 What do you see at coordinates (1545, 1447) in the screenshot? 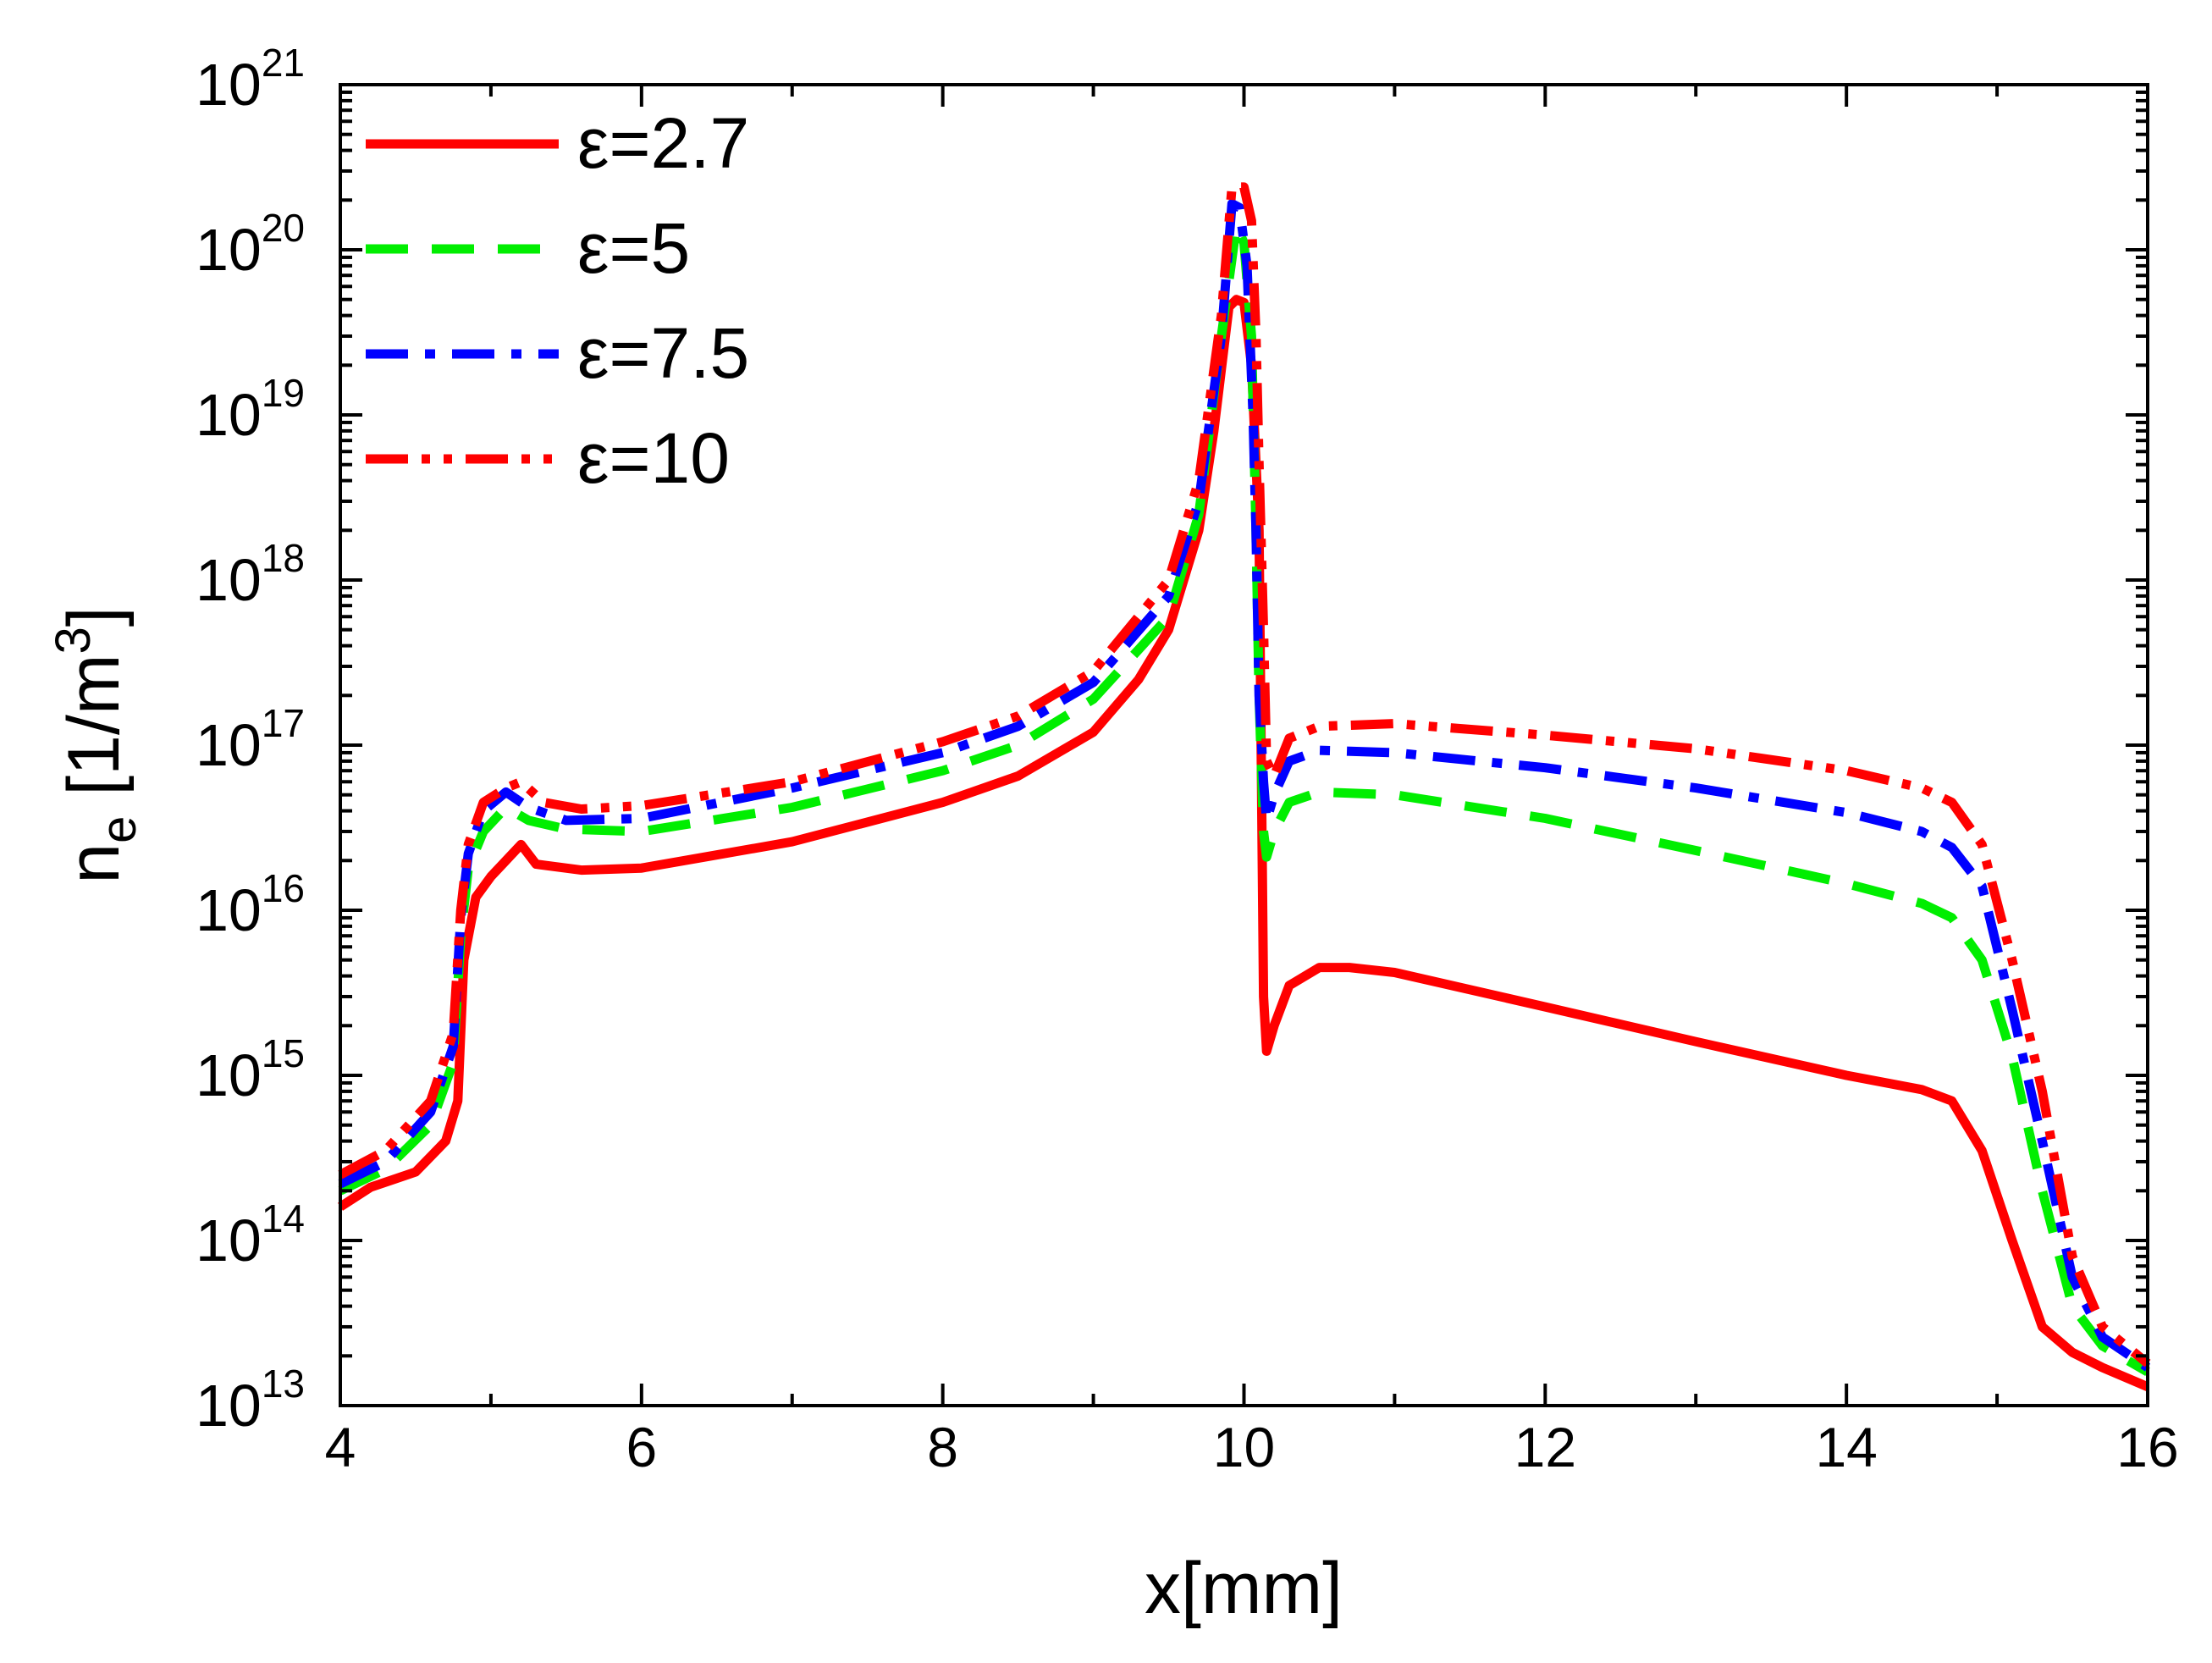
I see `x-tick-label: 12` at bounding box center [1545, 1447].